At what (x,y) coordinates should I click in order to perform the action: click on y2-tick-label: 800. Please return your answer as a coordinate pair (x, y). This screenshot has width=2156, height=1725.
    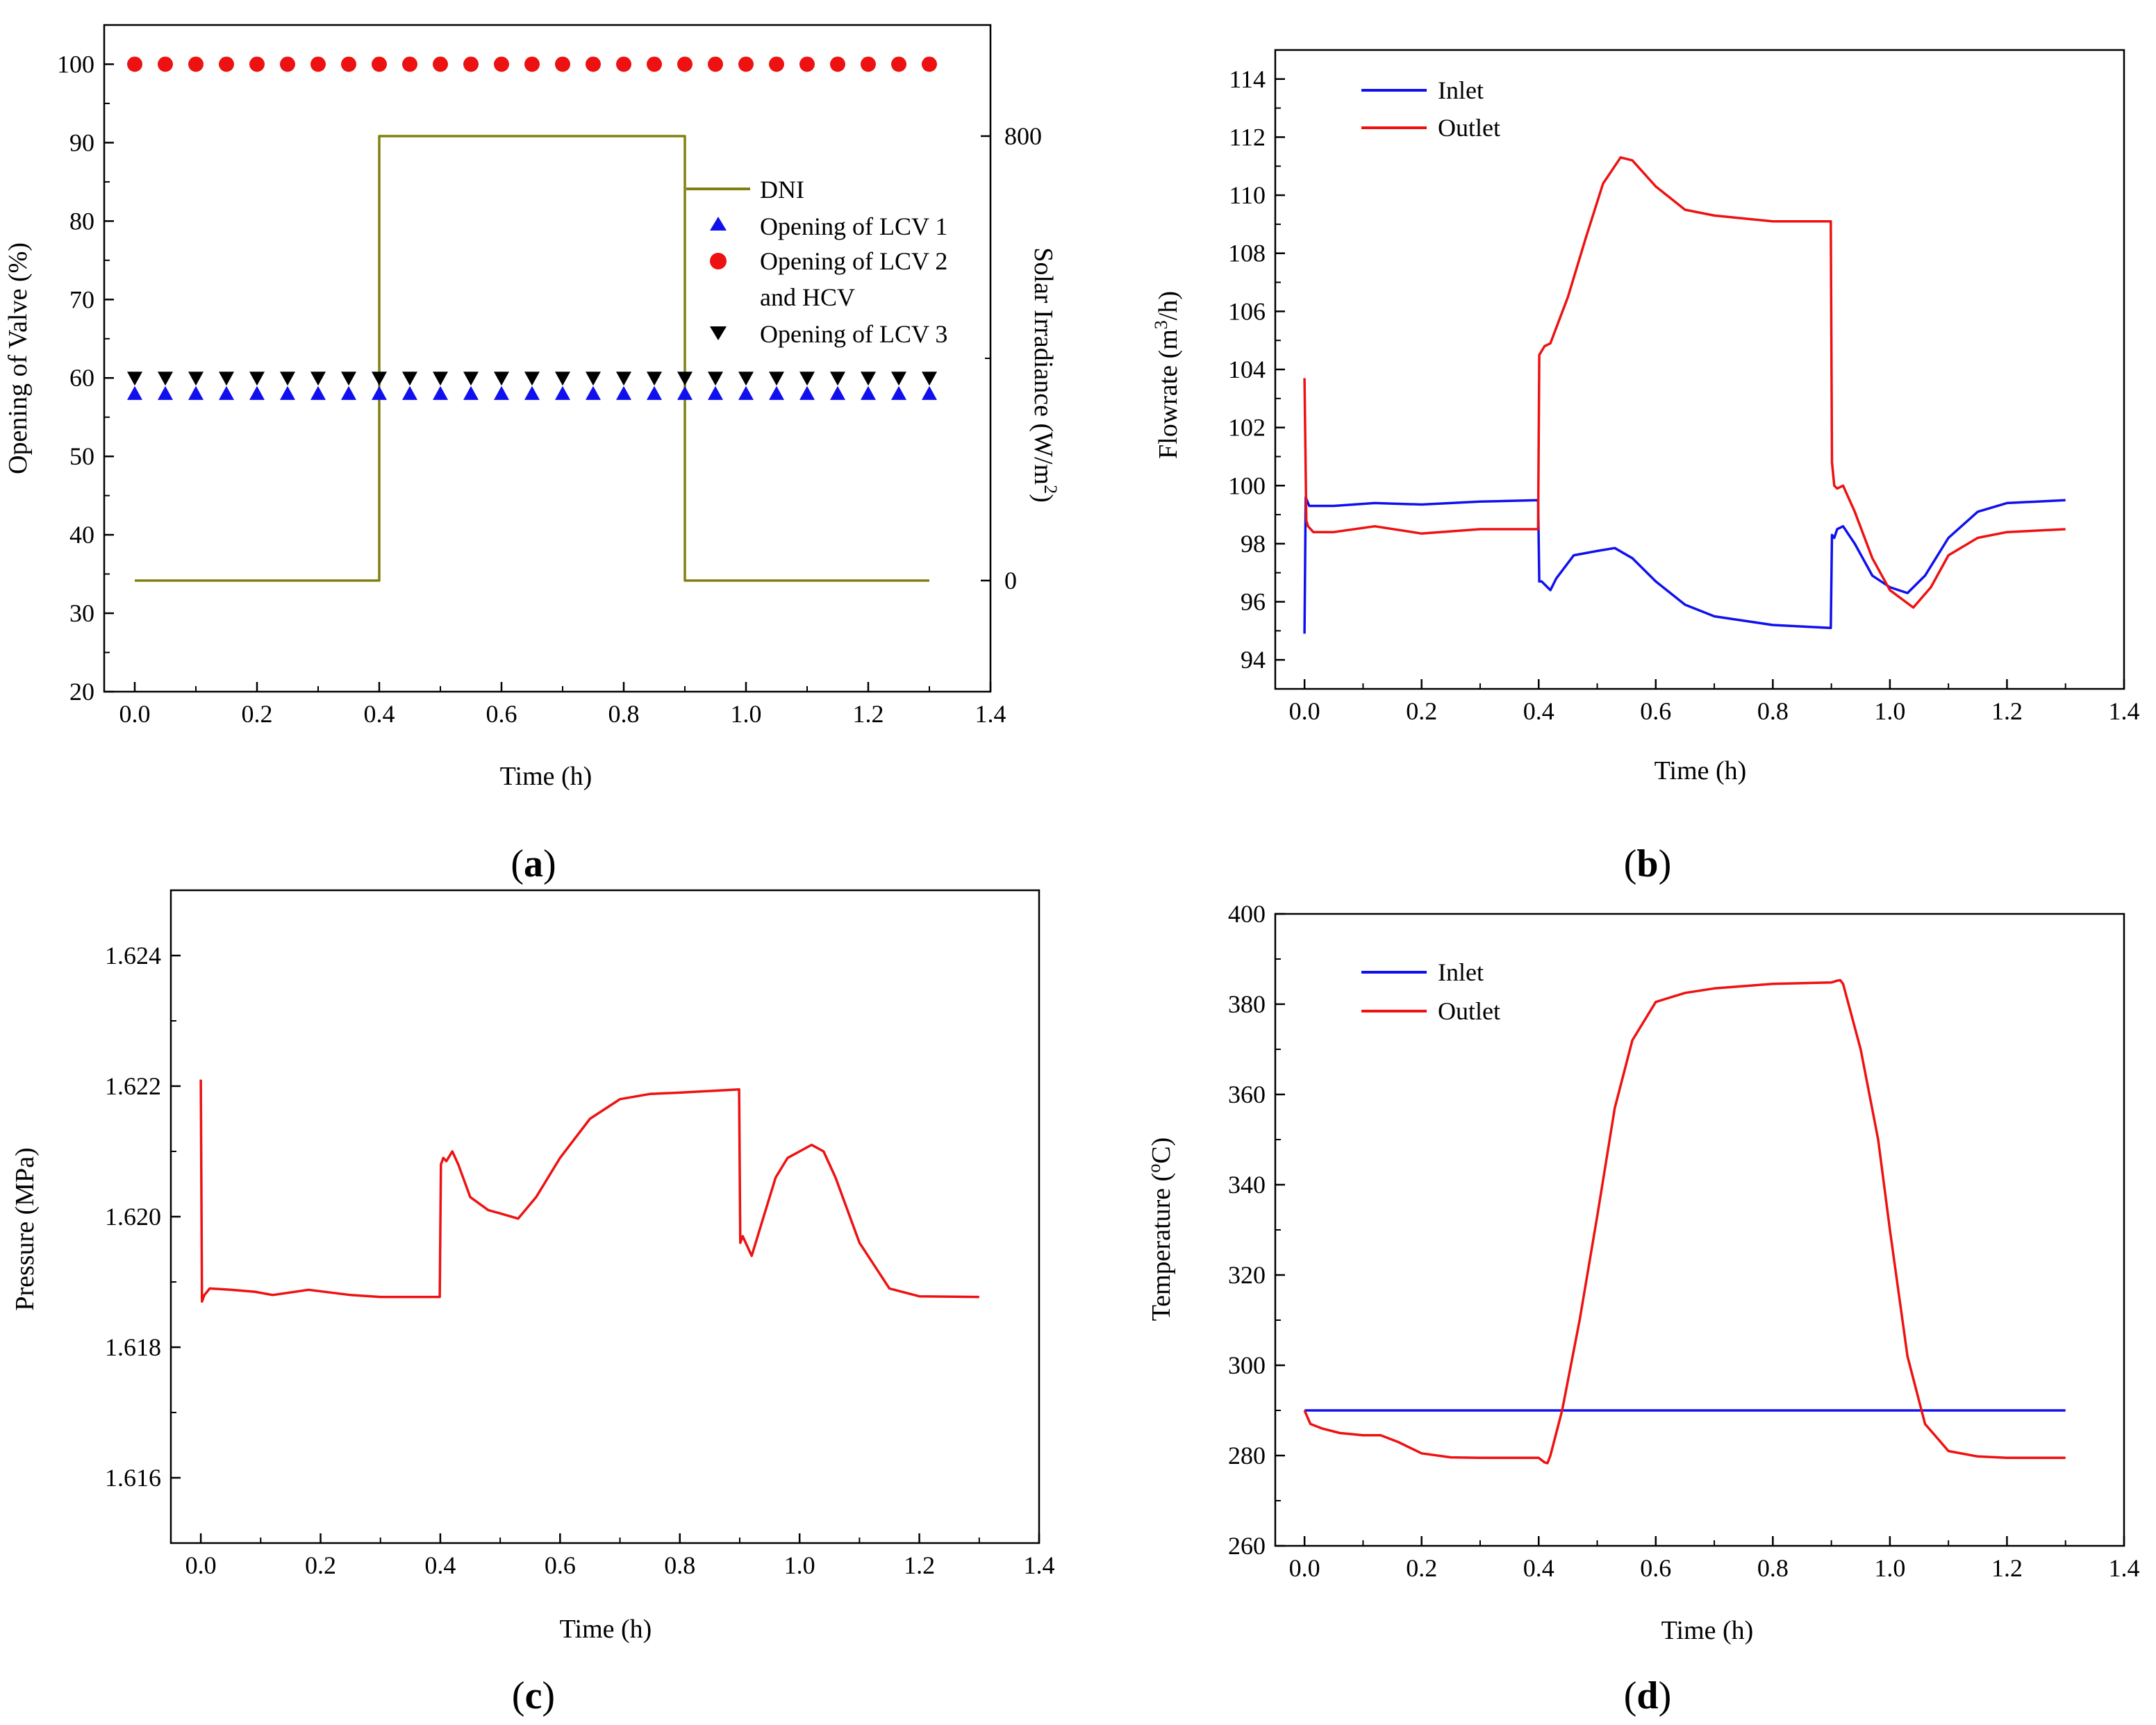
    Looking at the image, I should click on (1023, 136).